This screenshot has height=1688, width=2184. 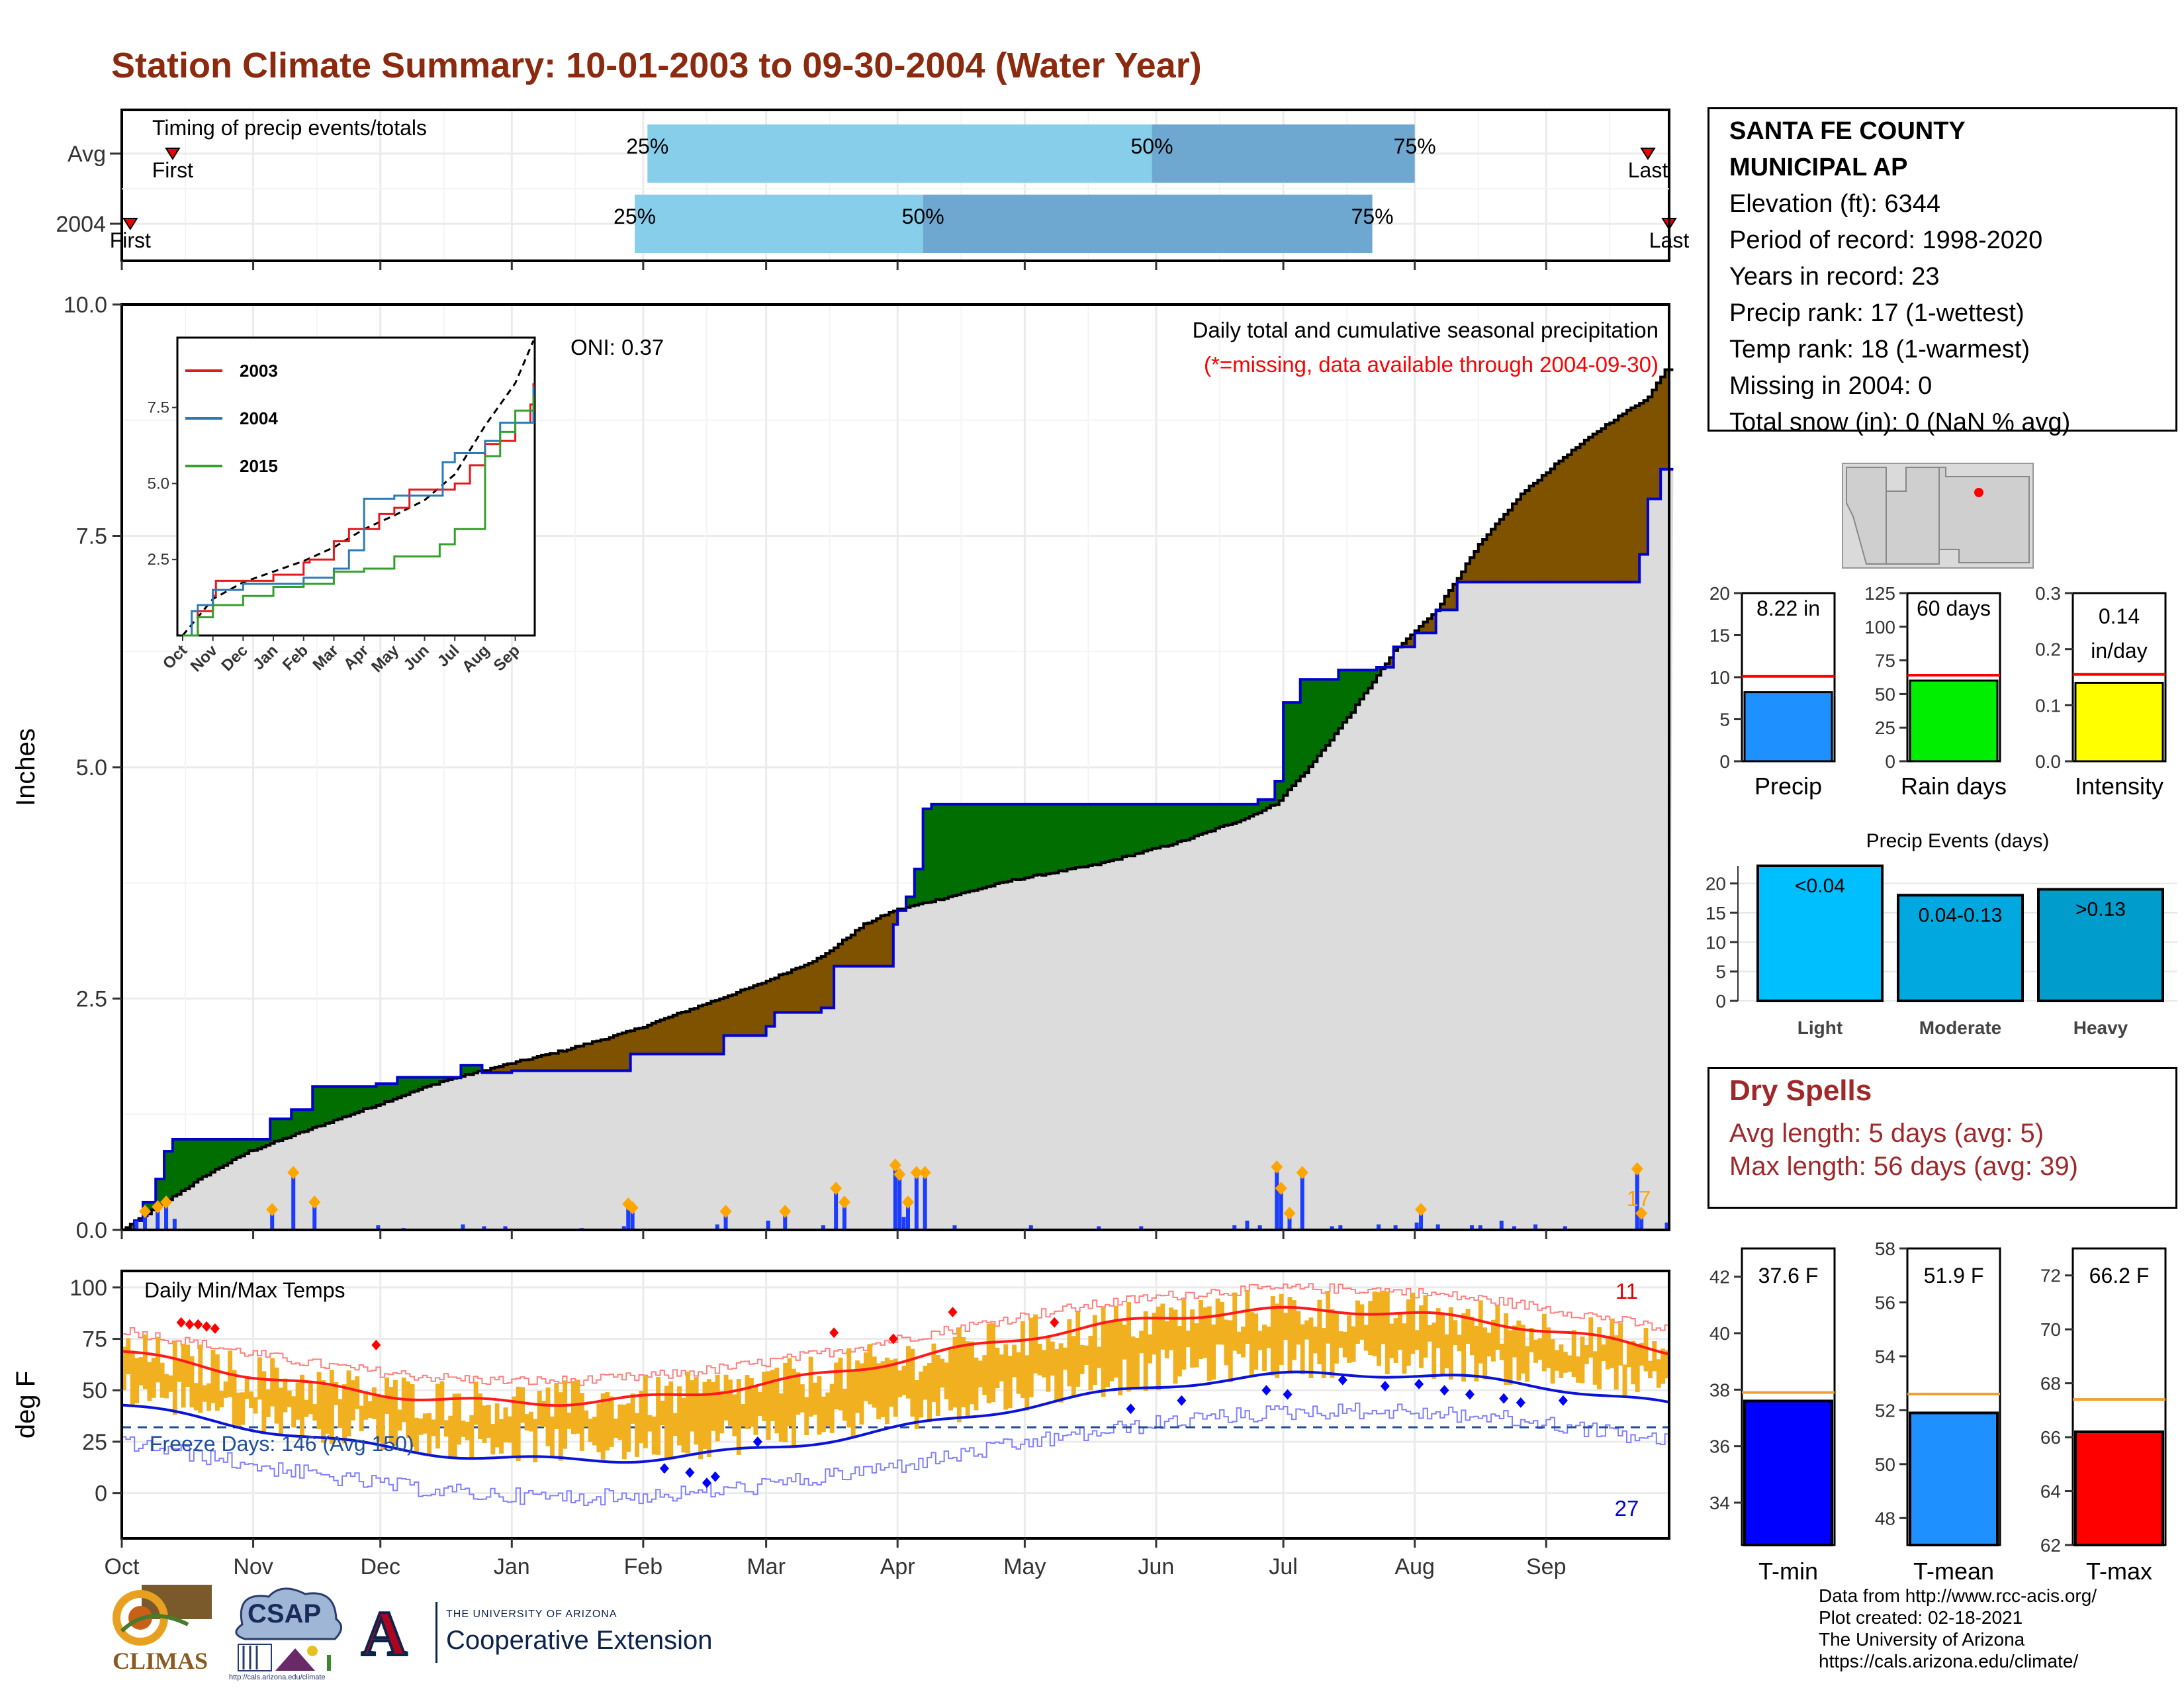 I want to click on events-y-tick-label: 10, so click(x=1716, y=942).